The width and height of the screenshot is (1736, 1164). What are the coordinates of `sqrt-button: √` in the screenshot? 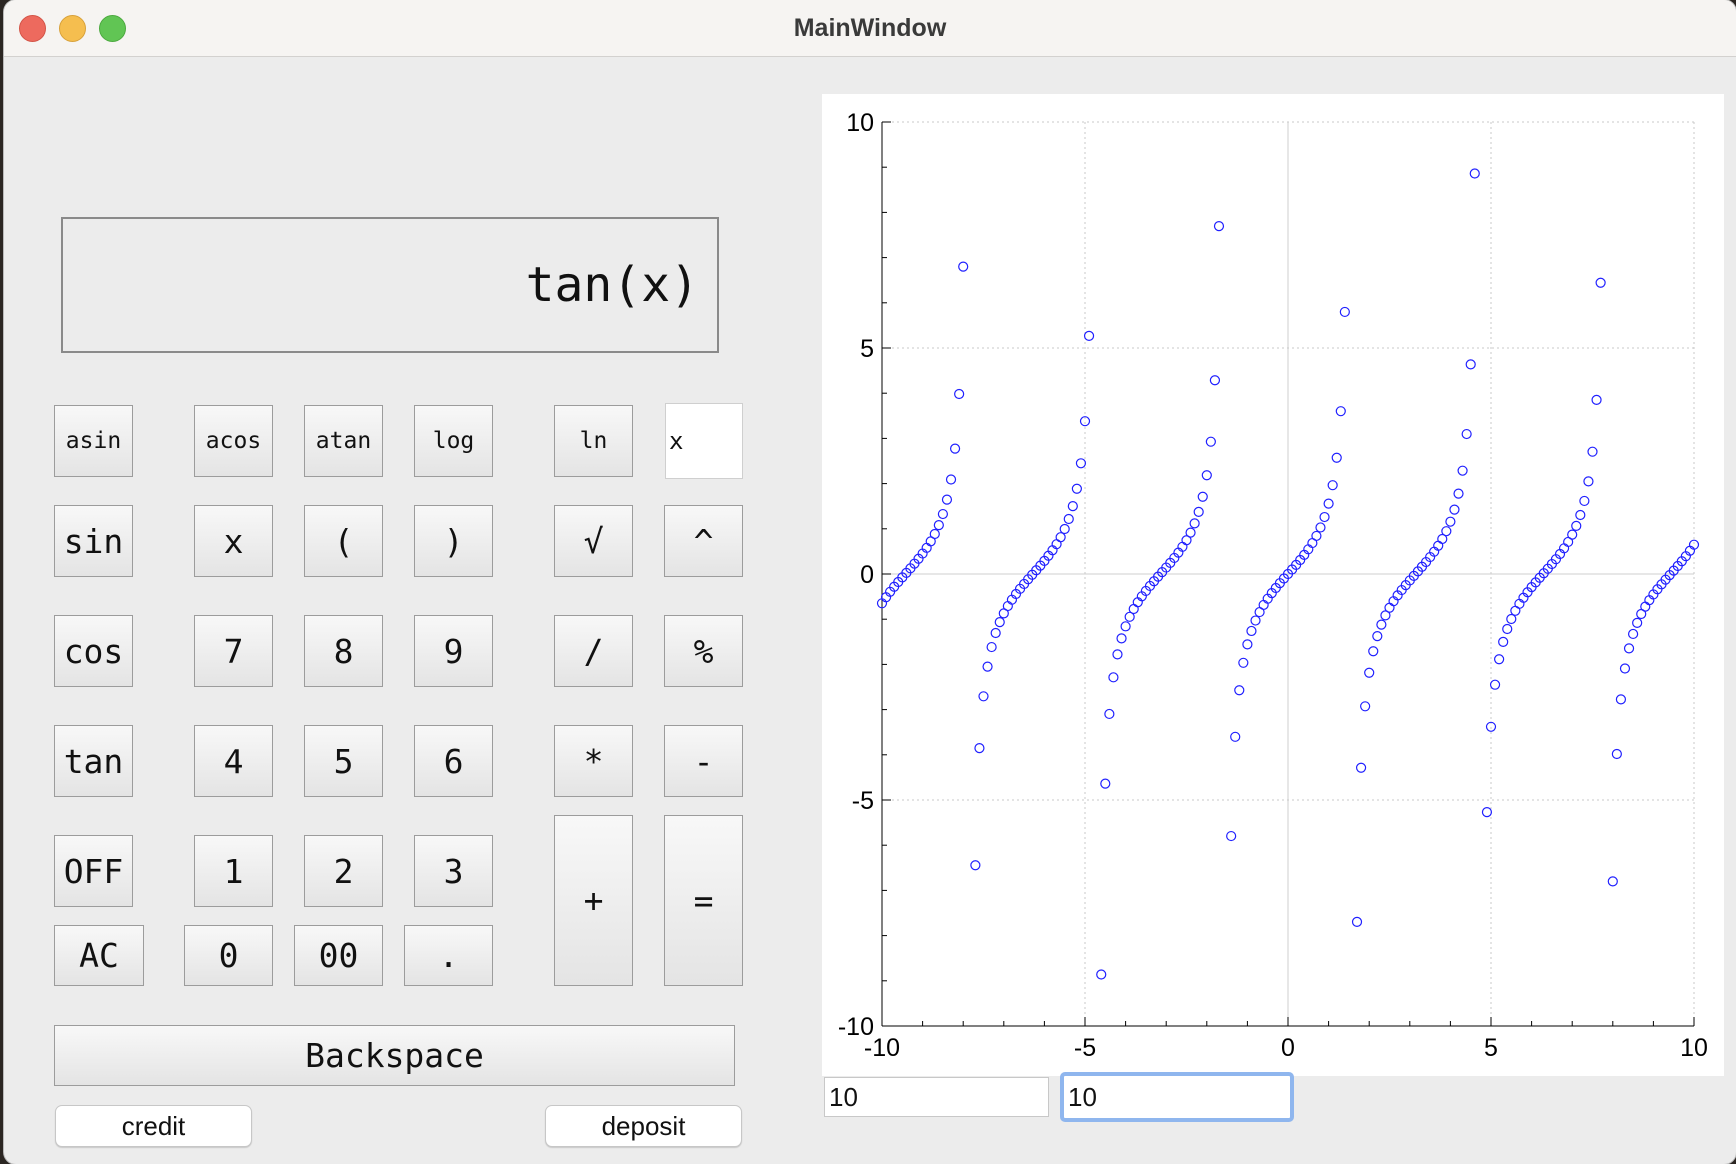 It's located at (593, 541).